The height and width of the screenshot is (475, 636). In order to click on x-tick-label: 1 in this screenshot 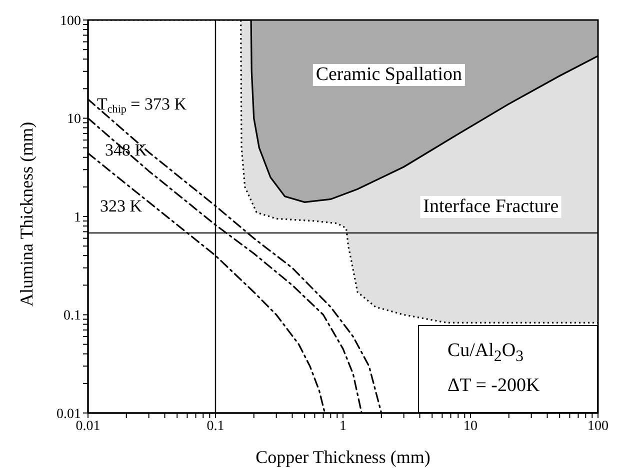, I will do `click(343, 426)`.